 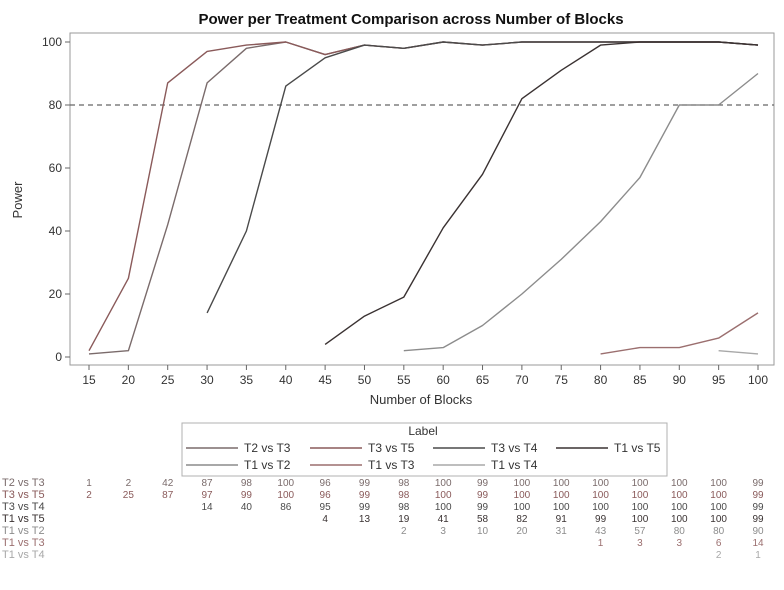 I want to click on y-tick-label: 100, so click(x=52, y=42).